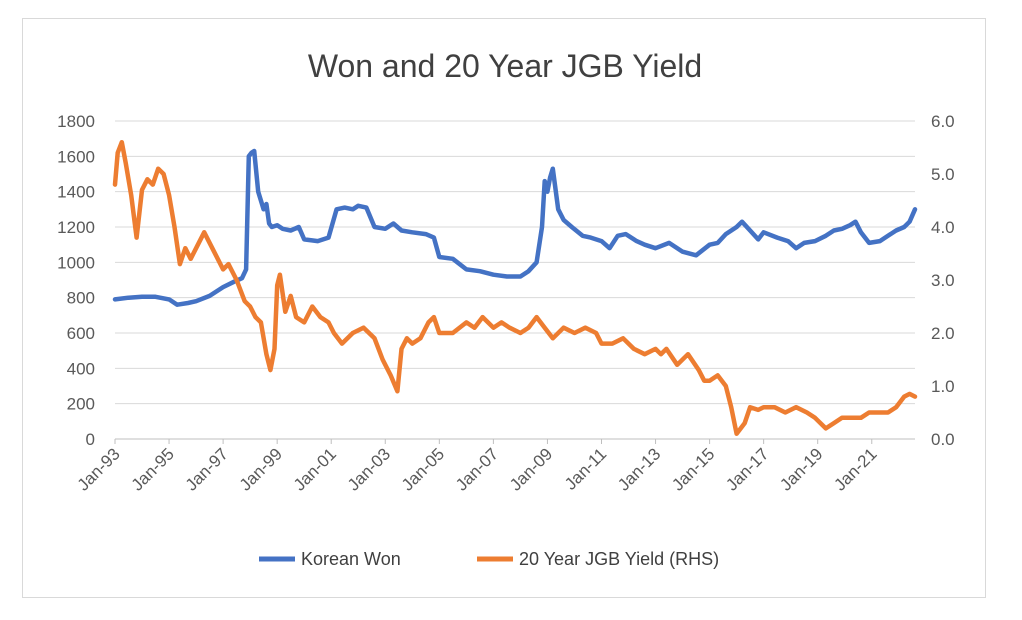 This screenshot has width=1022, height=620. I want to click on x-tick-label: Jan-01, so click(315, 469).